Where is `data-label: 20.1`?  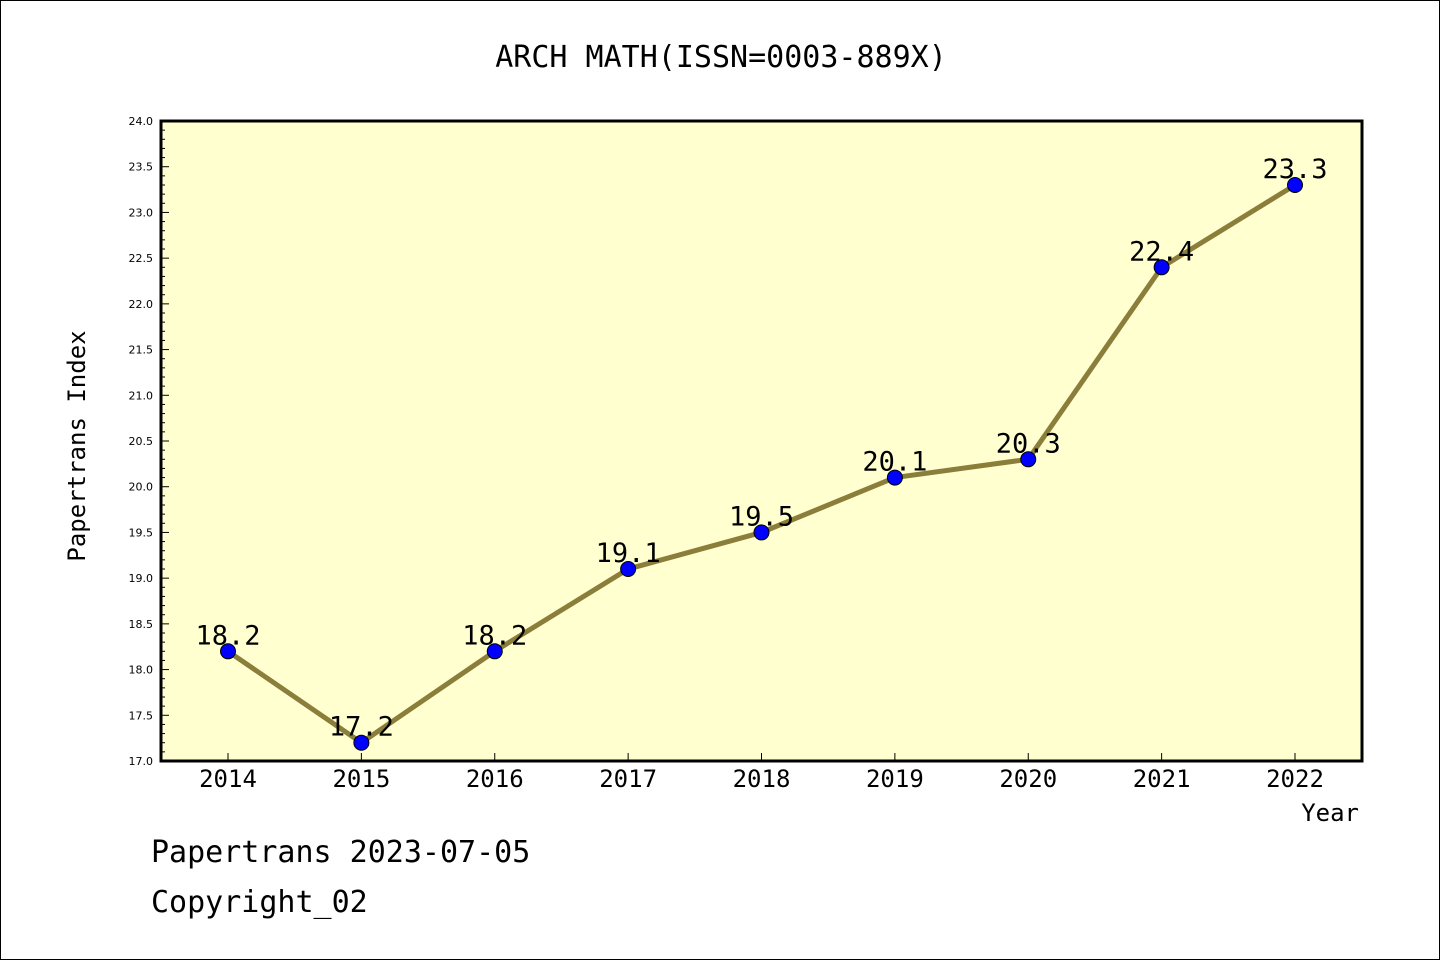 data-label: 20.1 is located at coordinates (894, 462).